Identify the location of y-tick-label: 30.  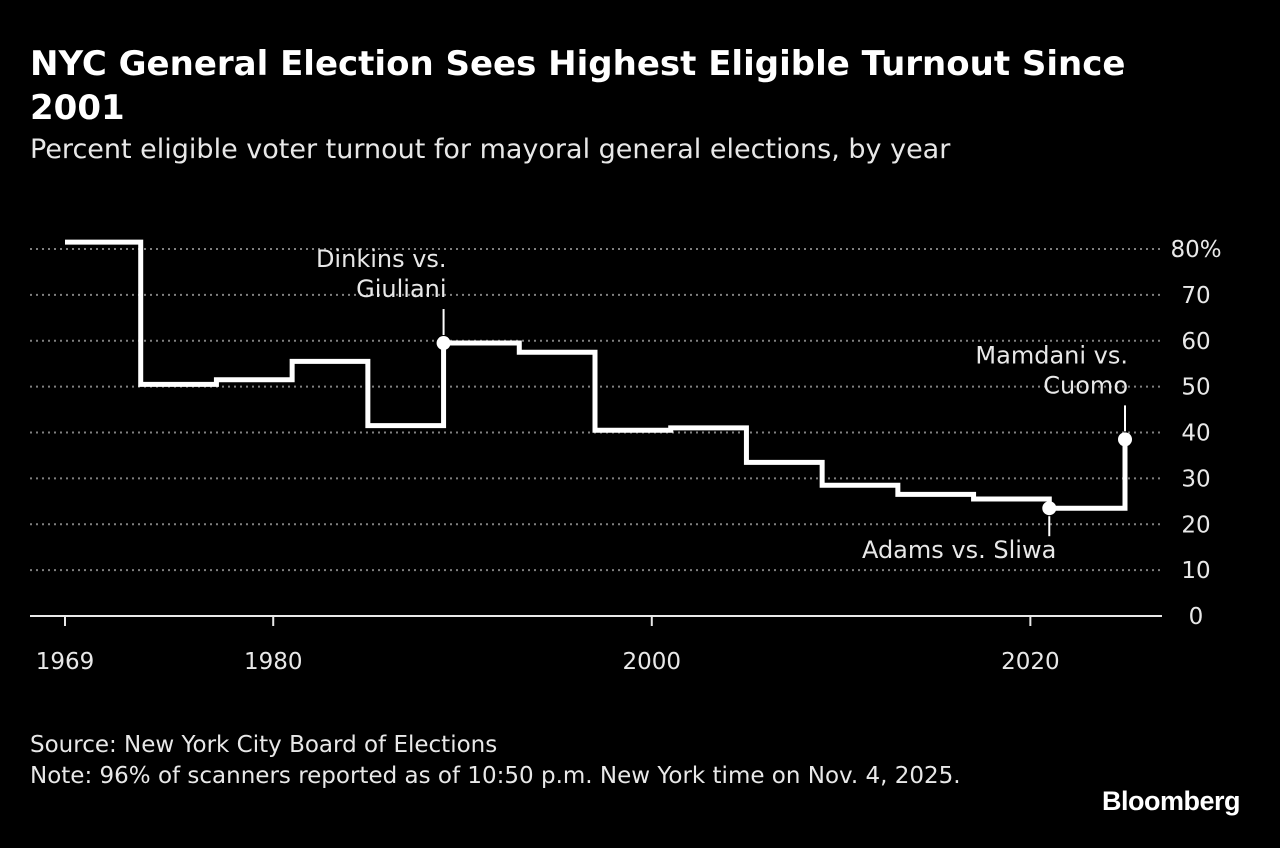
(1195, 479).